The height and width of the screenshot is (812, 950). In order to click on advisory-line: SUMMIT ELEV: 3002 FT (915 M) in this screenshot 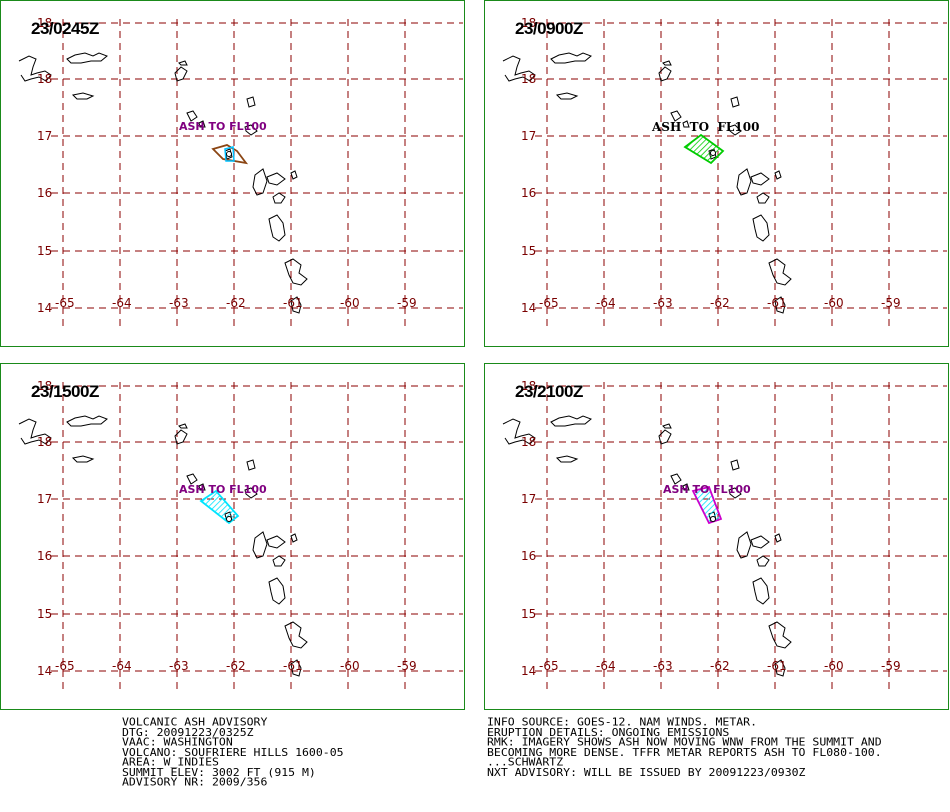, I will do `click(219, 771)`.